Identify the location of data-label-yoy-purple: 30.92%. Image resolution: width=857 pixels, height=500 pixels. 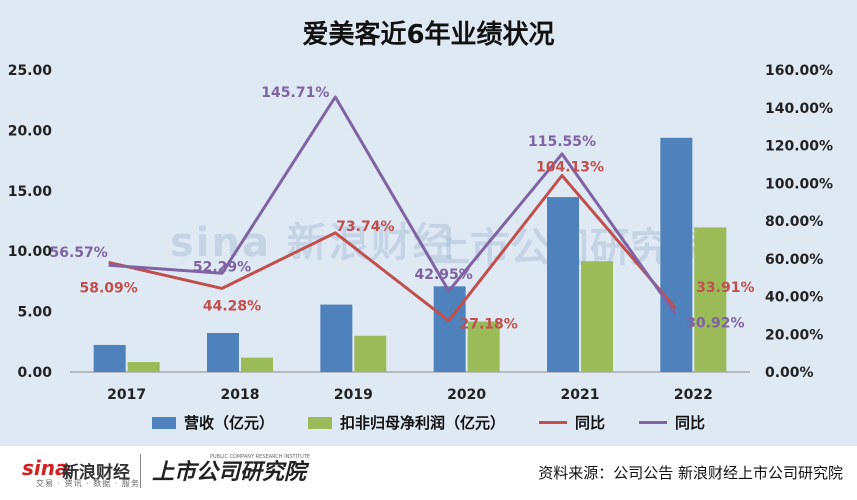
(715, 324).